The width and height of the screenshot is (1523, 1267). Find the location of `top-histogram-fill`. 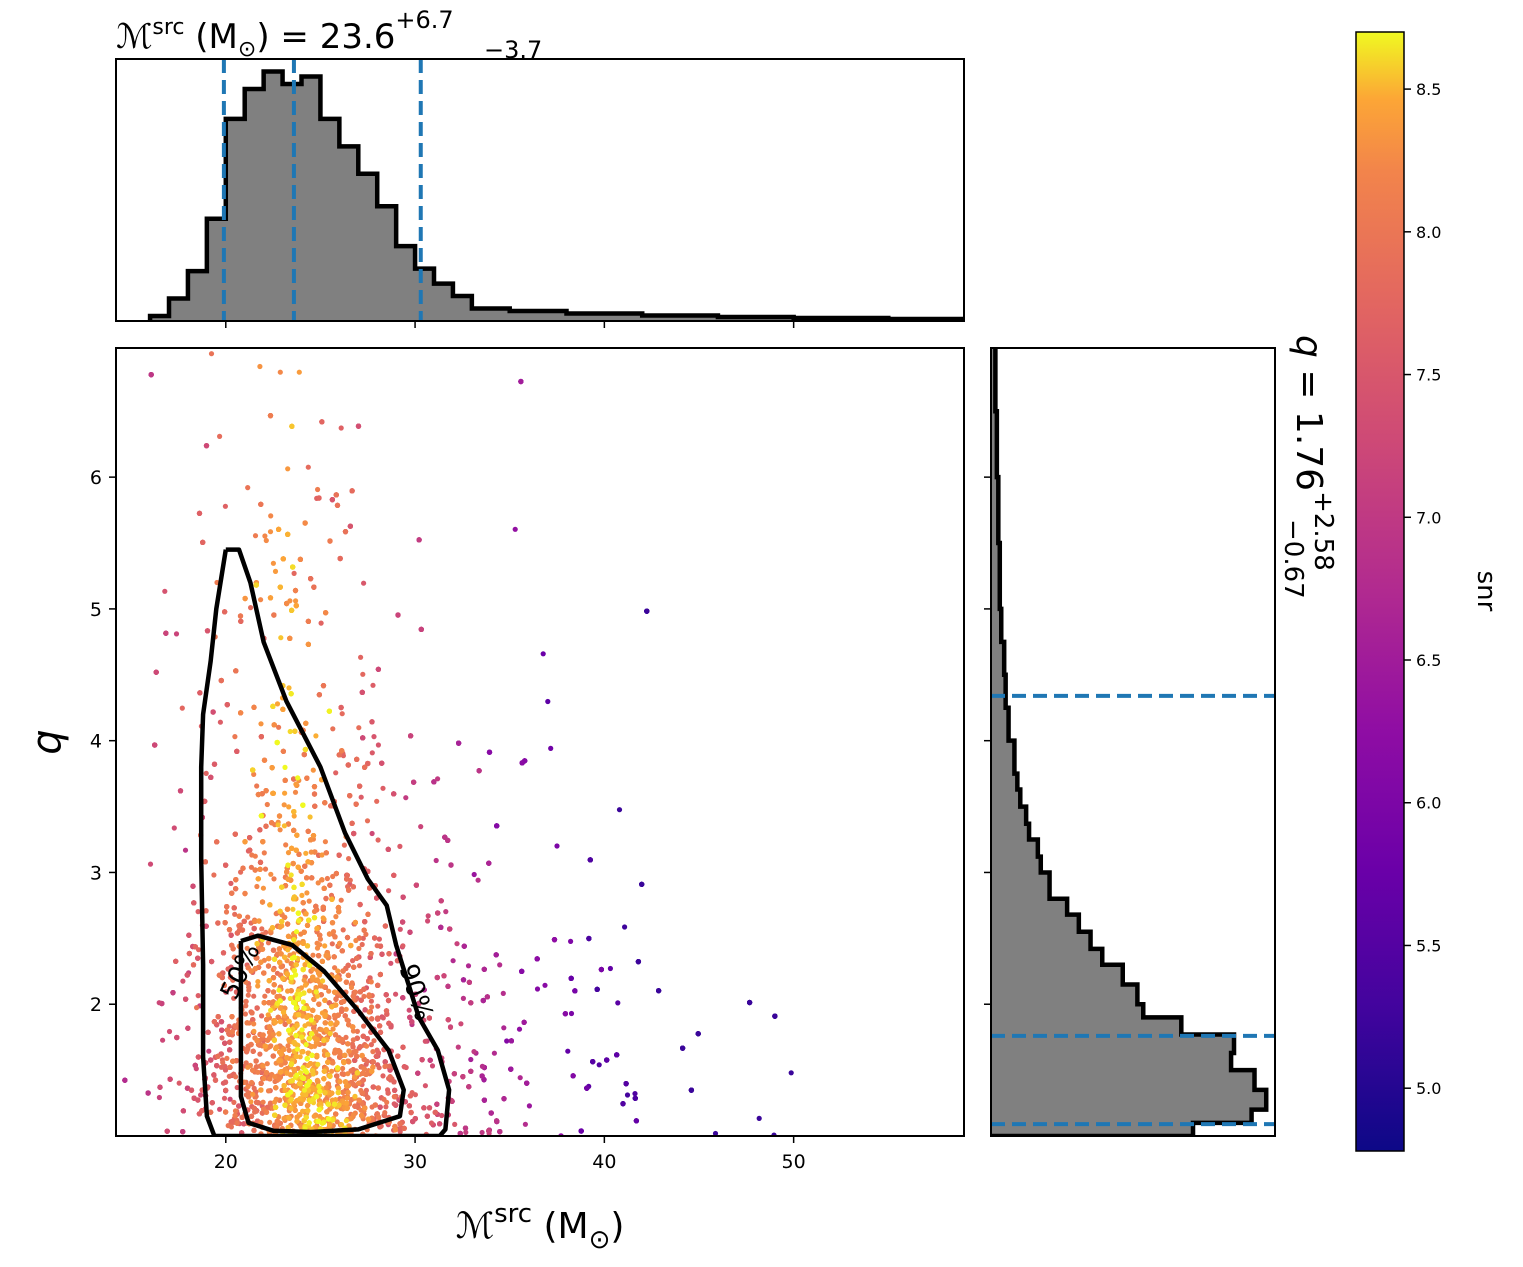

top-histogram-fill is located at coordinates (557, 196).